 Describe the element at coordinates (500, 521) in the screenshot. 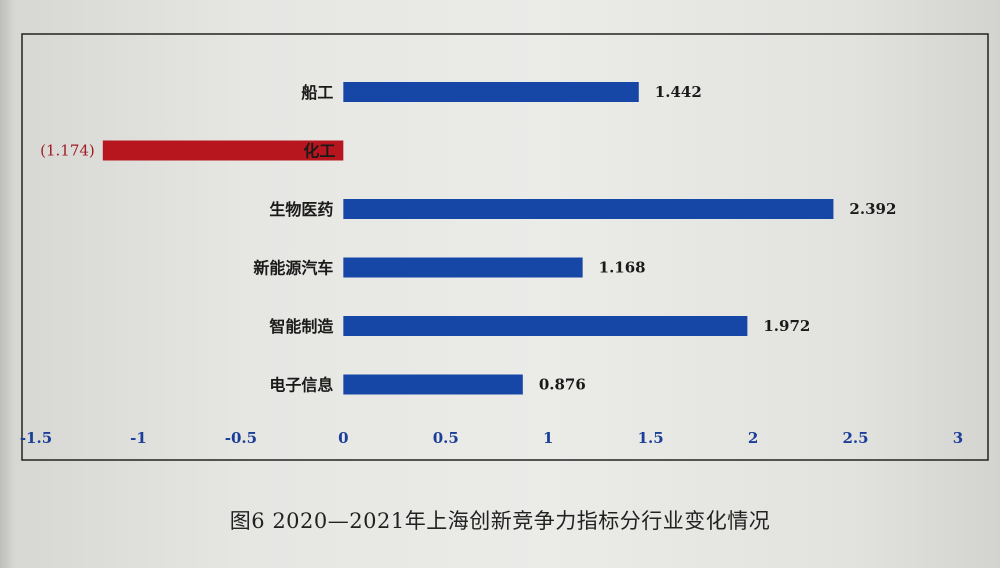

I see `figure-caption: 图6 2020—2021年上海创新竞争力指标分行业变化情况` at that location.